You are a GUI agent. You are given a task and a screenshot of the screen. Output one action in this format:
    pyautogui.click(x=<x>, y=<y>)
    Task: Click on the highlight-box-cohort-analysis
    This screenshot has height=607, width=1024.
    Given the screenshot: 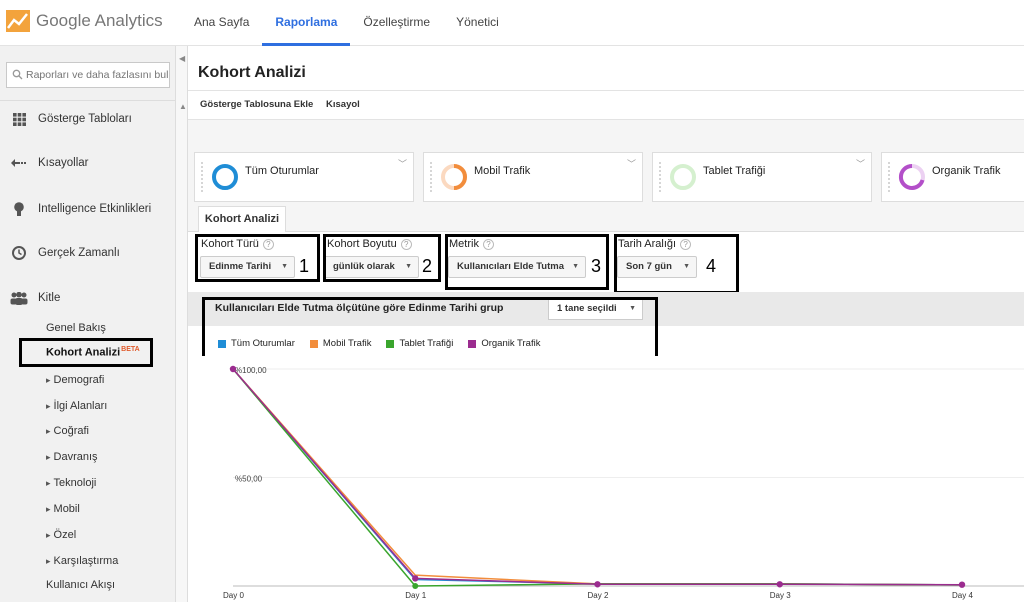 What is the action you would take?
    pyautogui.click(x=86, y=352)
    